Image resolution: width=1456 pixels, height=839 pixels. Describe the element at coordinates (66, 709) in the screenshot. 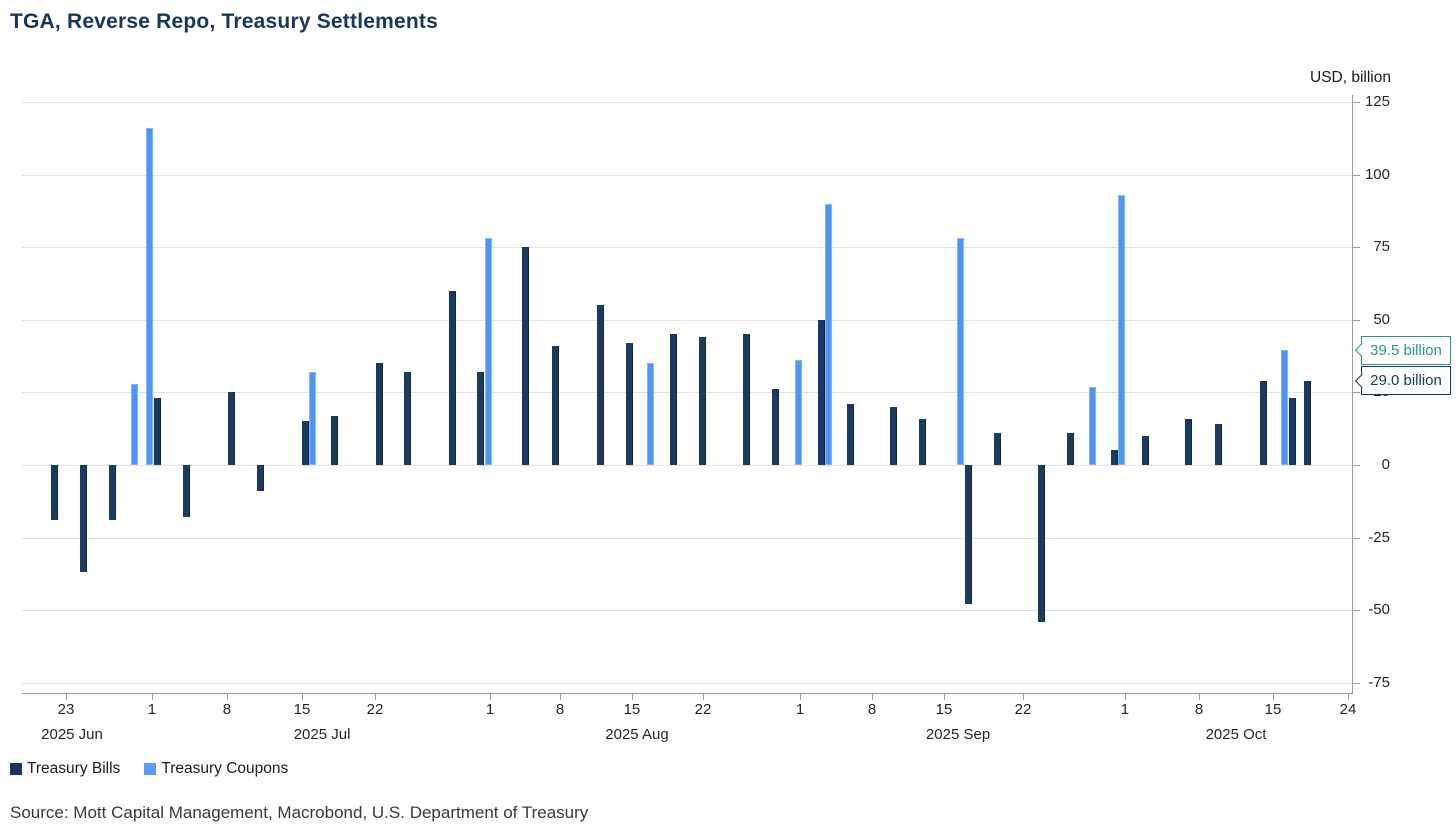

I see `x-tick-label: 23` at that location.